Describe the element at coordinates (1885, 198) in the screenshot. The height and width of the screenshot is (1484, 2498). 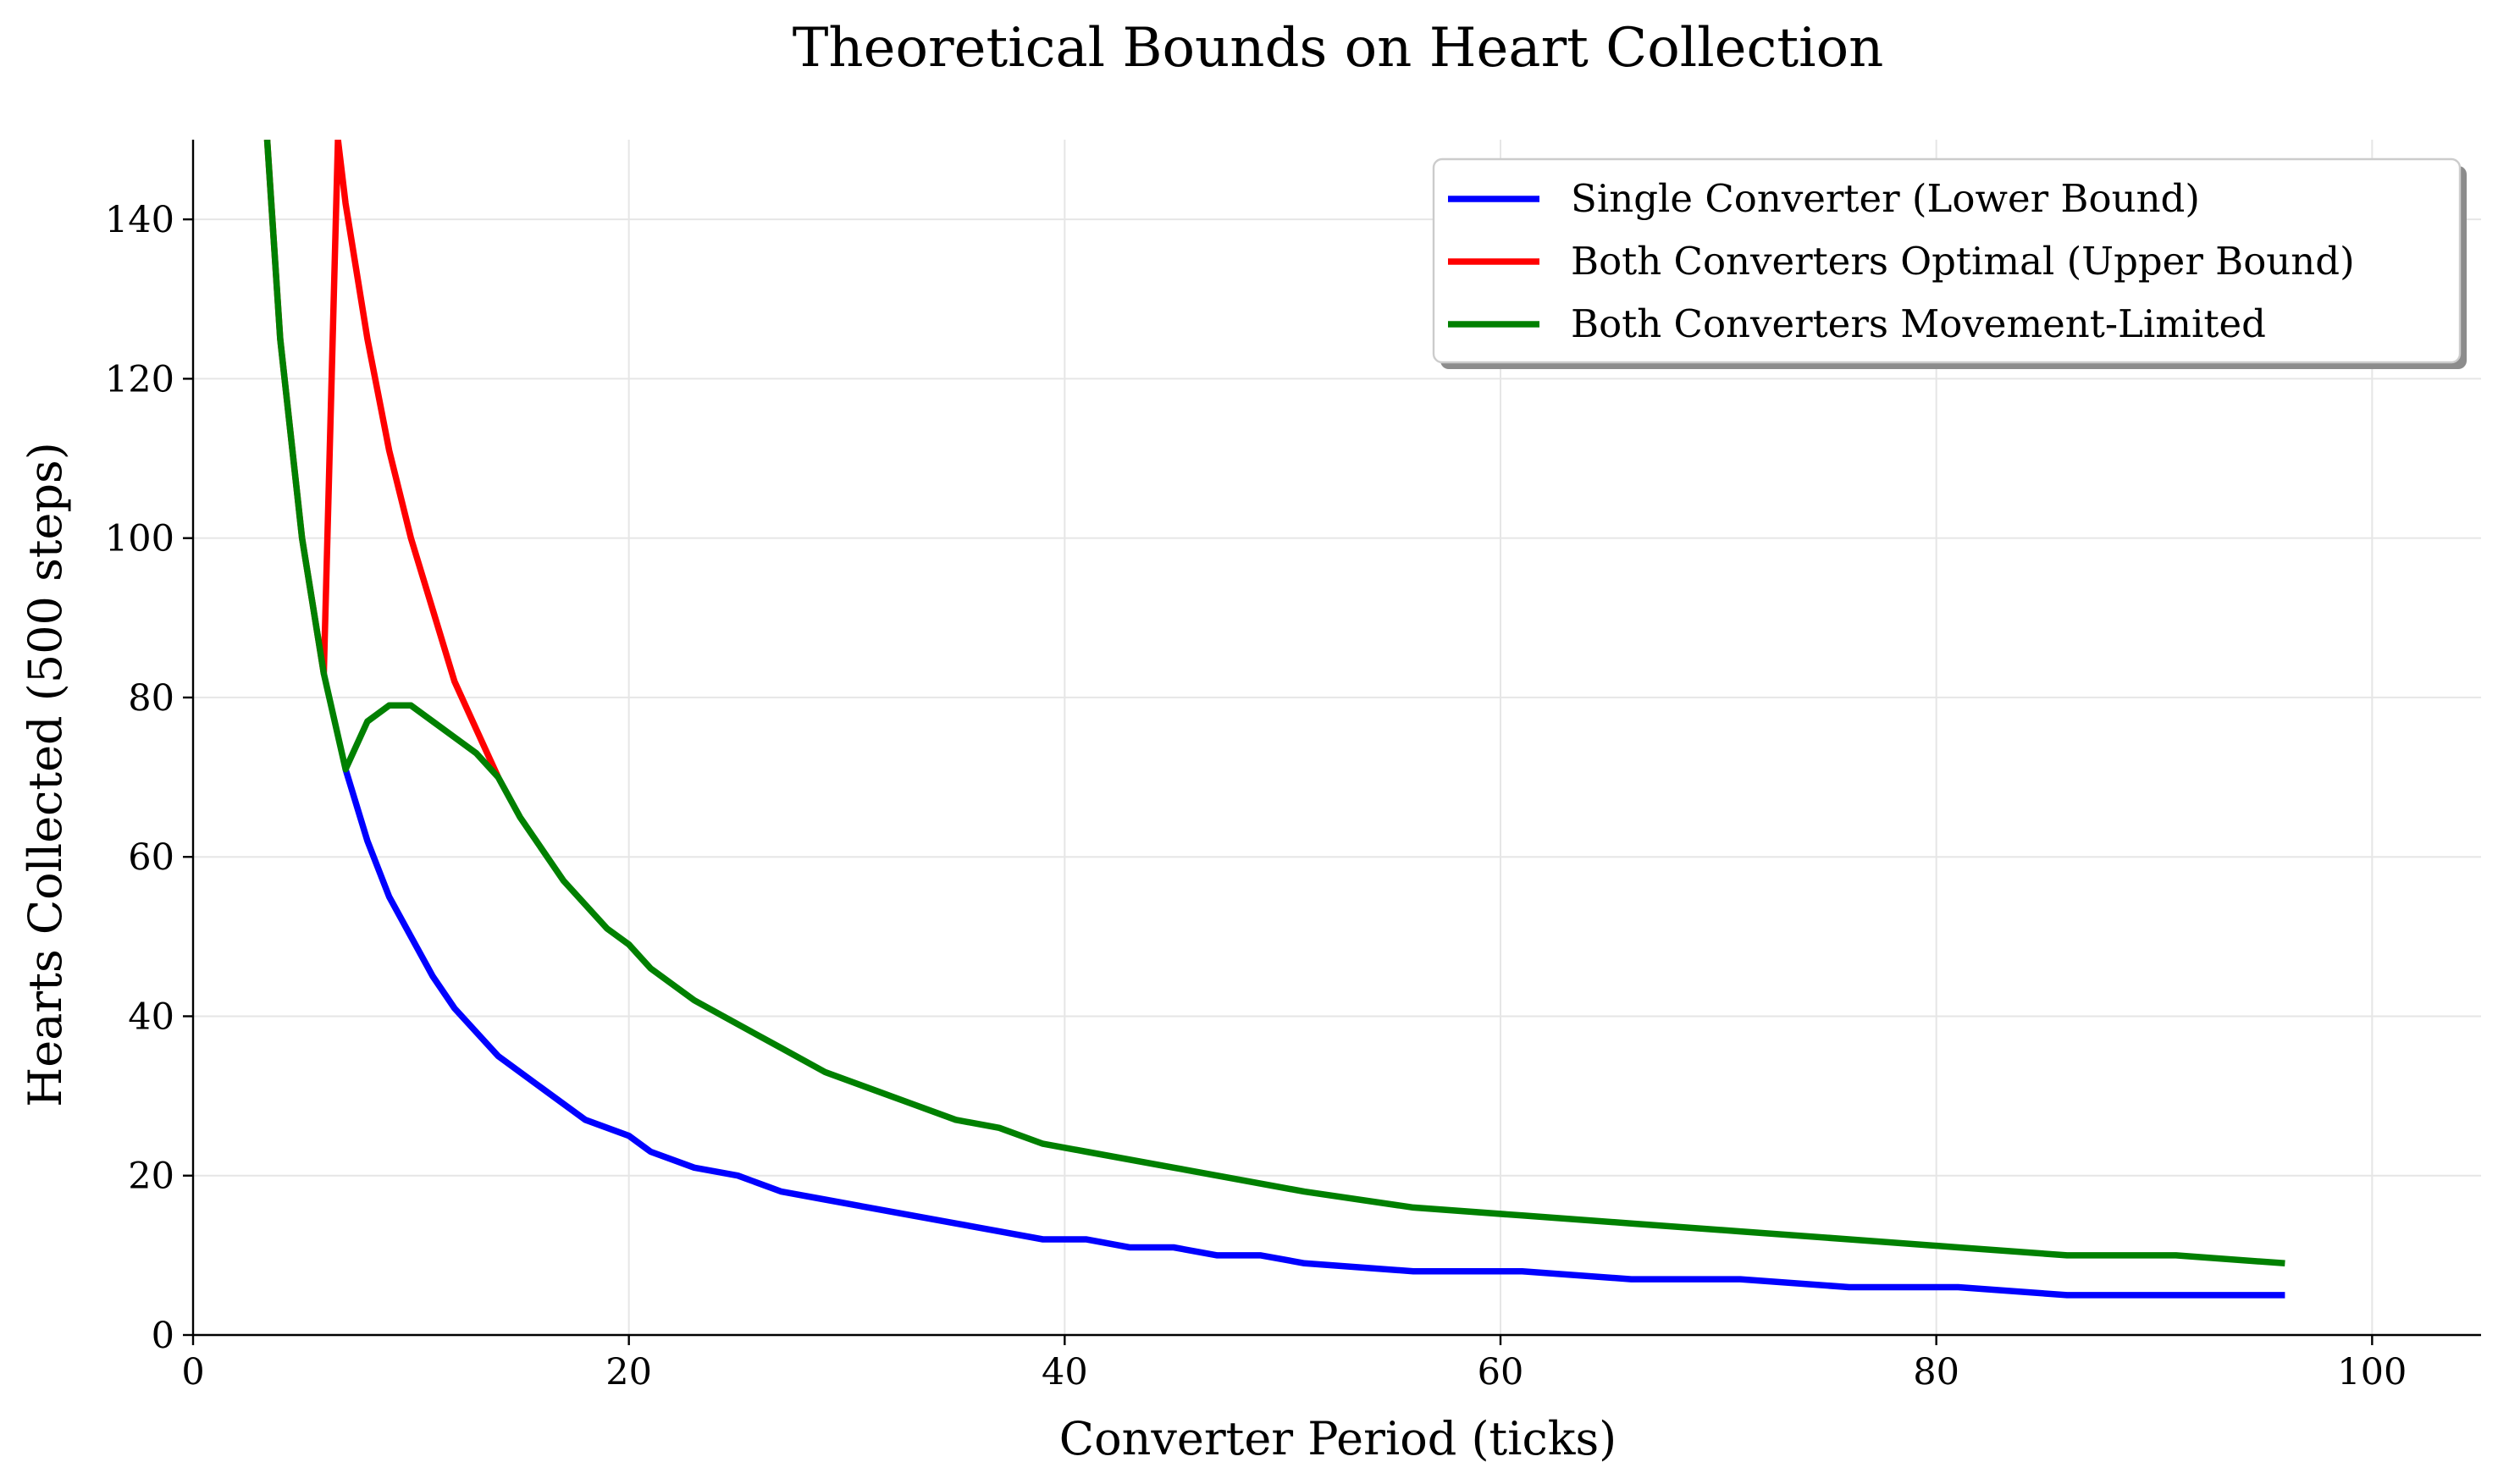
I see `legend-label-1: Single Converter (Lower Bound)` at that location.